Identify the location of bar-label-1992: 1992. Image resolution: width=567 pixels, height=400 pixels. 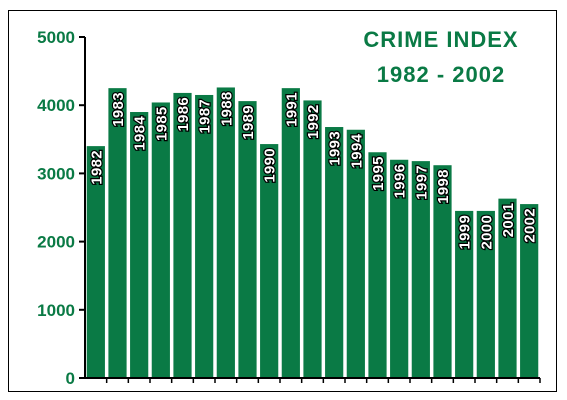
(313, 121).